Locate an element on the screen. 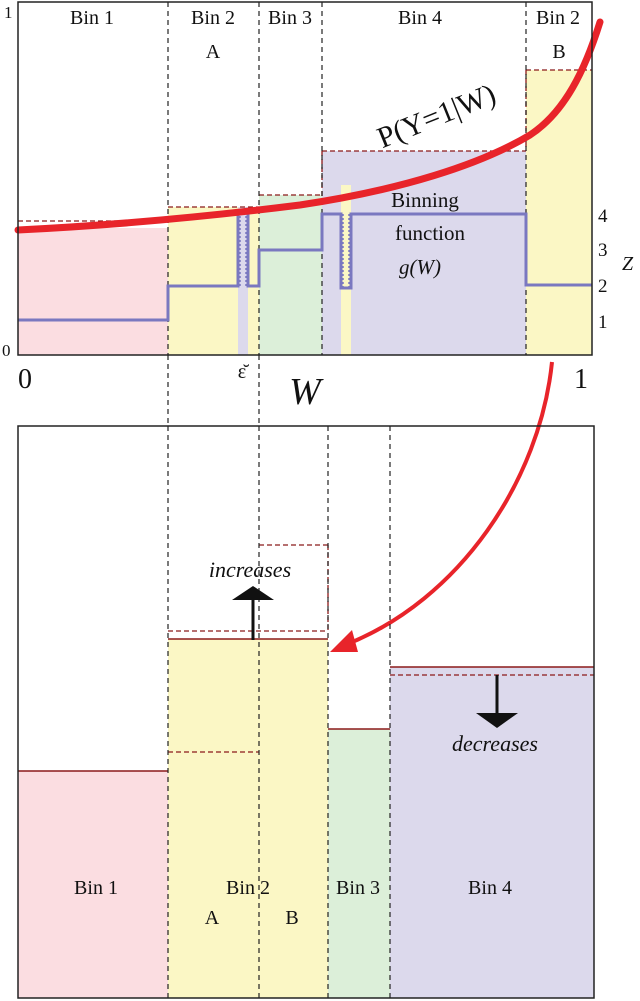 This screenshot has width=640, height=1001. binning-label-line2: function is located at coordinates (430, 233).